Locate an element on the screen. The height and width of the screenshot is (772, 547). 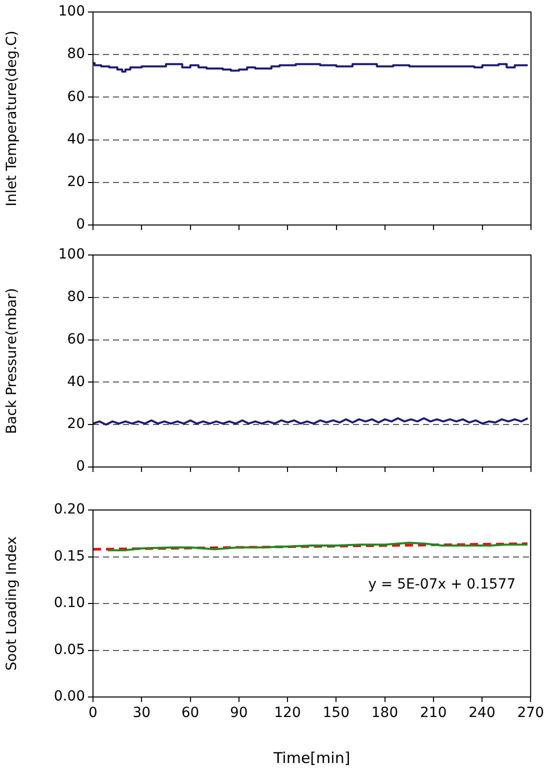
y-tick-label: 0.20 is located at coordinates (69, 510).